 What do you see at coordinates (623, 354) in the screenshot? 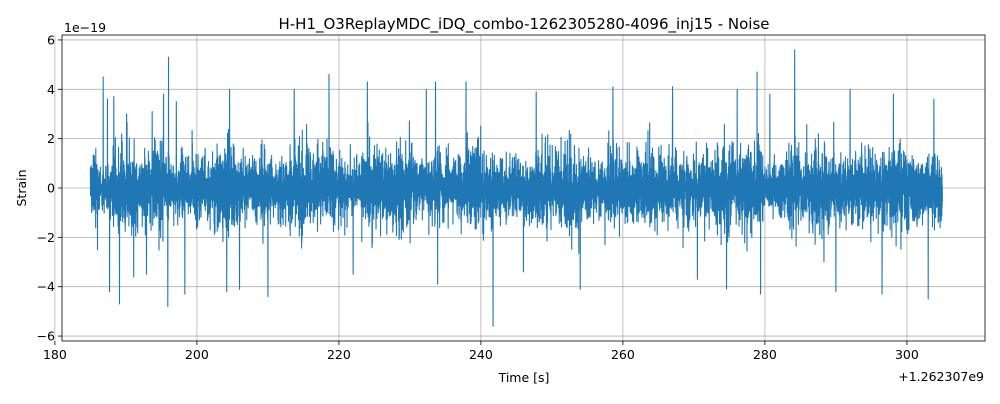
I see `x-tick-label: 260` at bounding box center [623, 354].